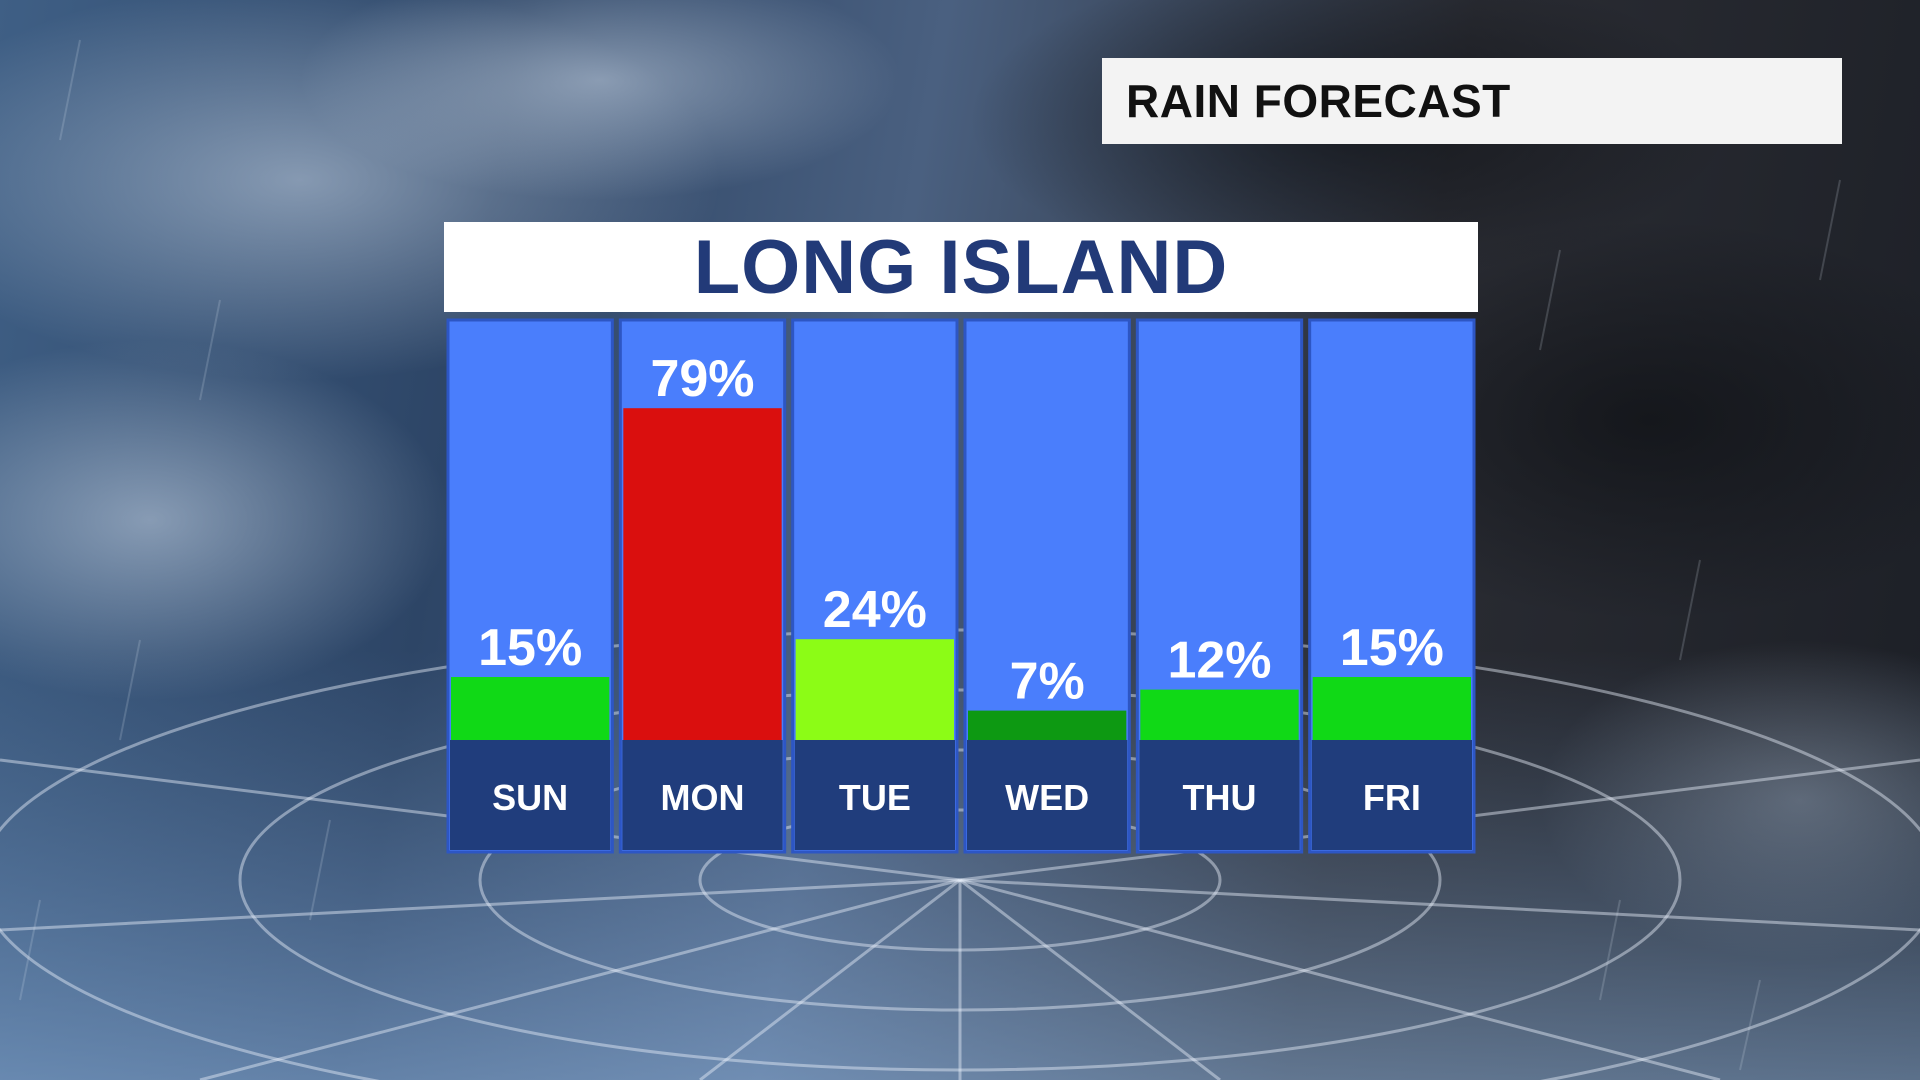  I want to click on panel-title: LONG ISLAND, so click(961, 267).